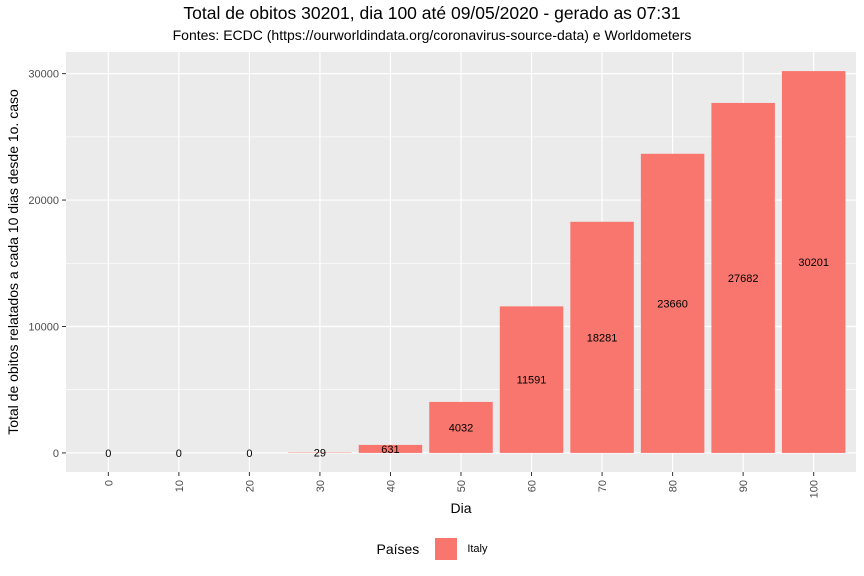  I want to click on x-tick-label: 50, so click(462, 486).